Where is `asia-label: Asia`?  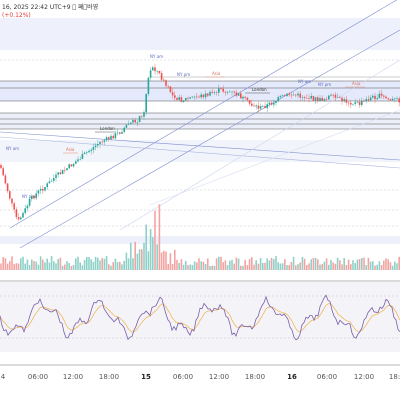
asia-label: Asia is located at coordinates (70, 149).